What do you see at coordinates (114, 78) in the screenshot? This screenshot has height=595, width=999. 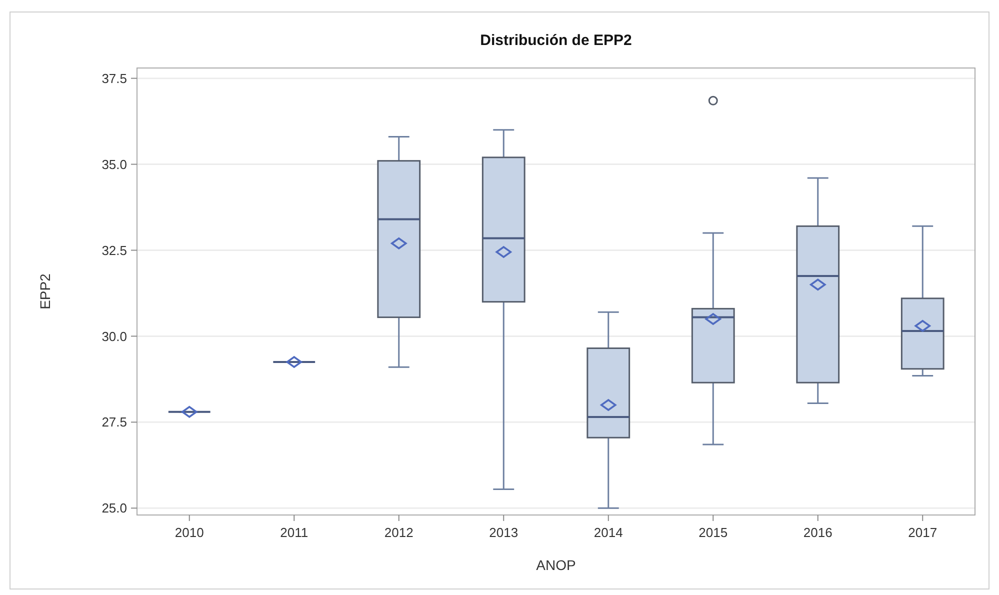 I see `y-tick-label: 37.5` at bounding box center [114, 78].